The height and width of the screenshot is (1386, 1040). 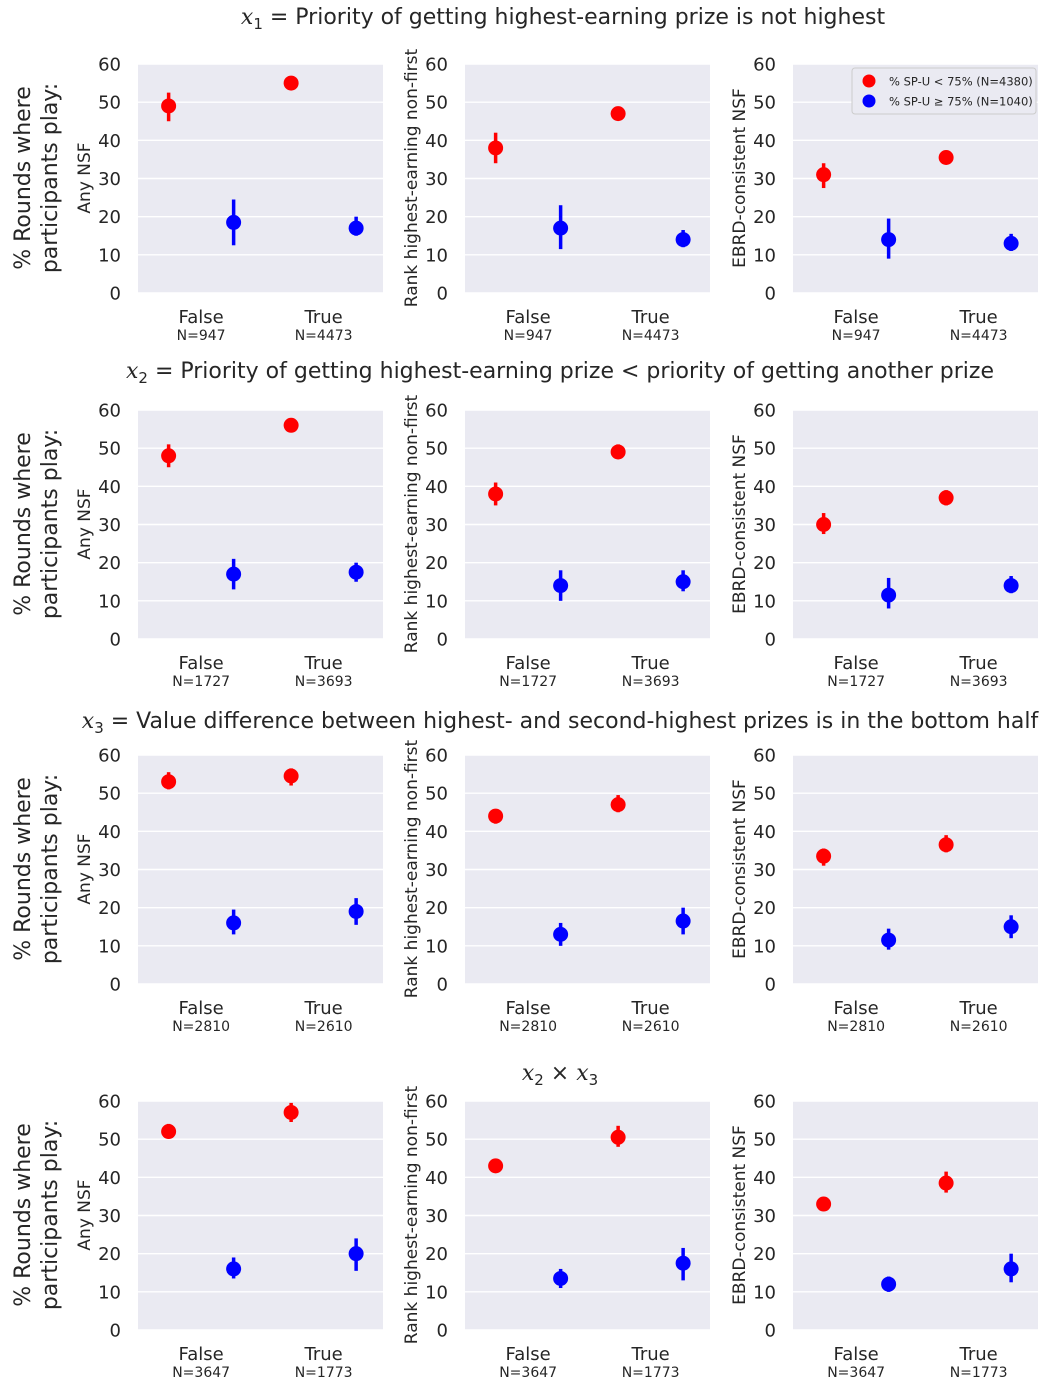 I want to click on legend-label: % SP-U < 75% (N=4380), so click(x=961, y=82).